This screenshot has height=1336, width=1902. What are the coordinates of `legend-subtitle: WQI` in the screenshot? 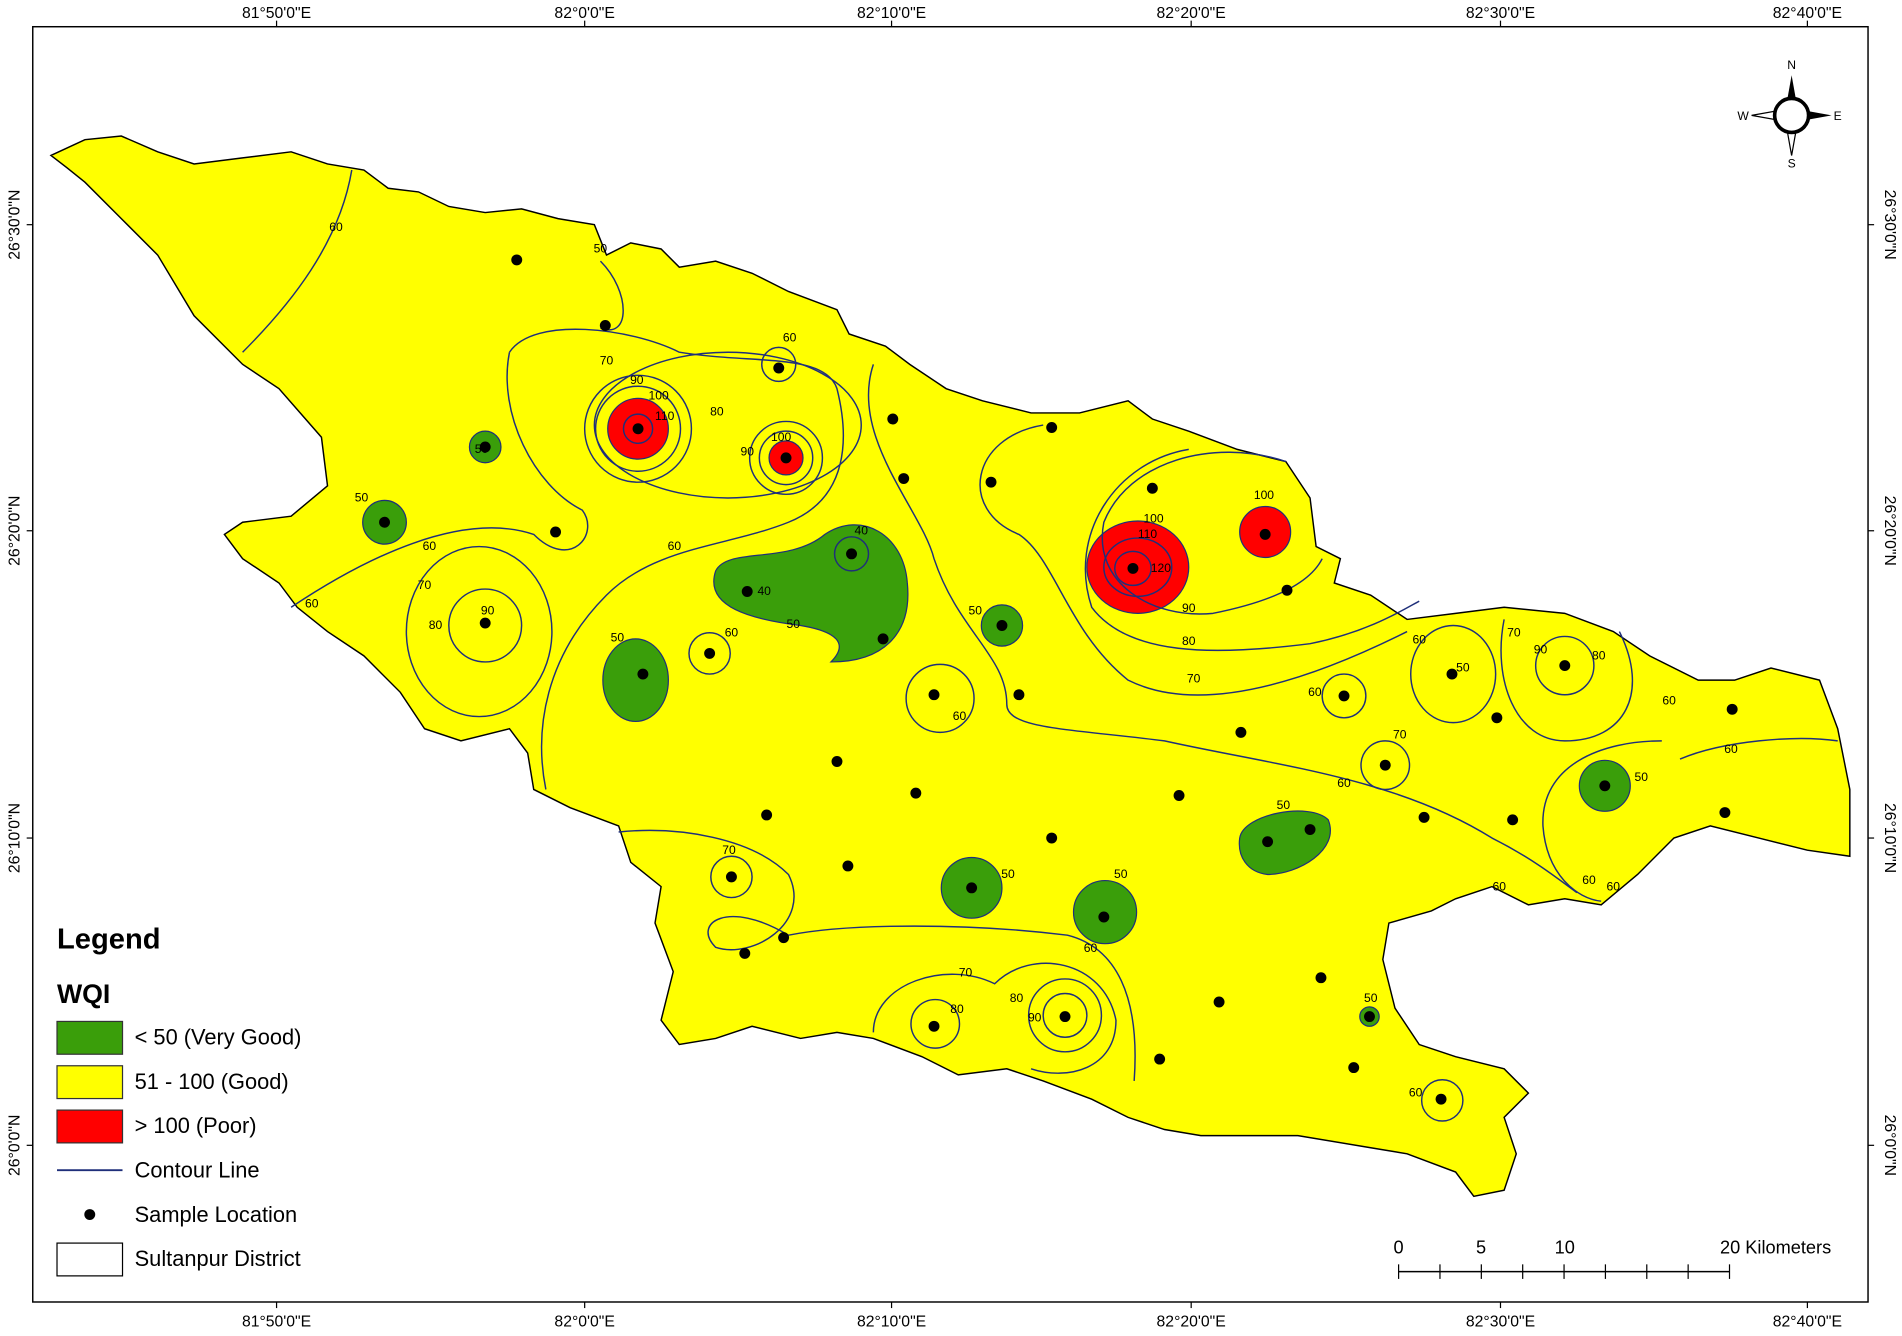 It's located at (83, 994).